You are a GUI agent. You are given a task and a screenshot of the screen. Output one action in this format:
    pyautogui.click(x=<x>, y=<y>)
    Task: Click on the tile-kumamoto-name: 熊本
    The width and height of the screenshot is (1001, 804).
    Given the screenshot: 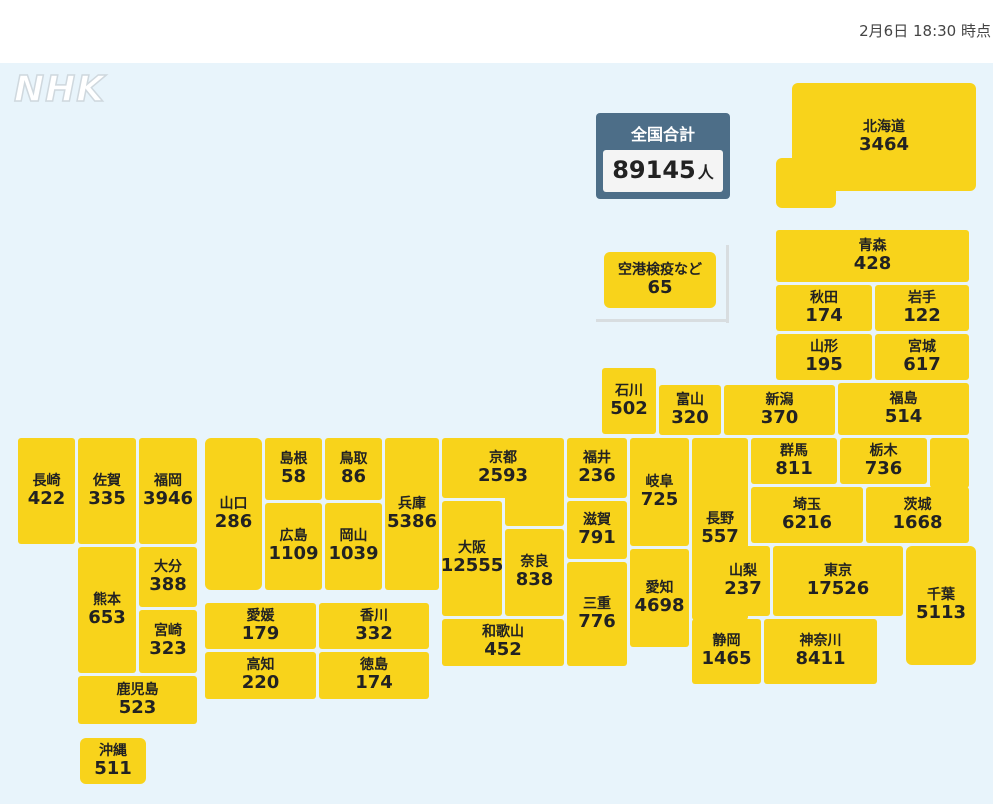 What is the action you would take?
    pyautogui.click(x=107, y=599)
    